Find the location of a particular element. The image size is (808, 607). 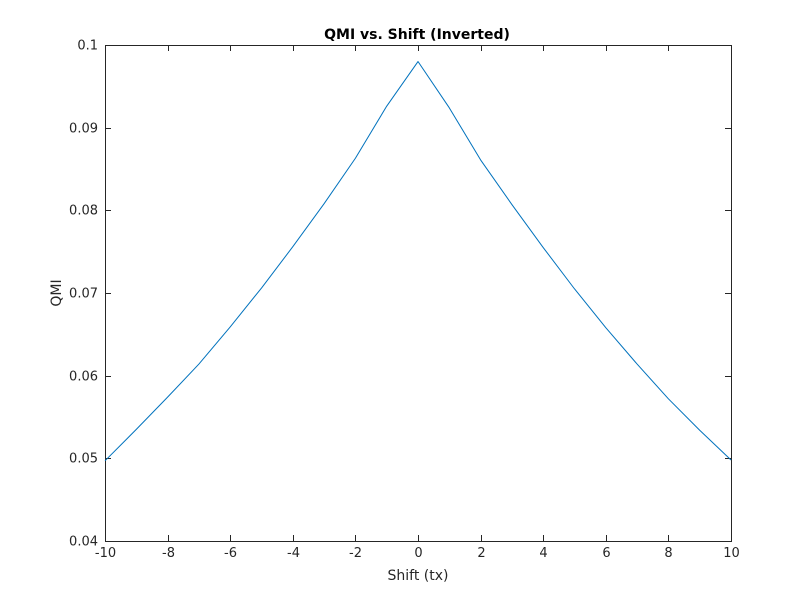

x-tick-label: 8 is located at coordinates (668, 553).